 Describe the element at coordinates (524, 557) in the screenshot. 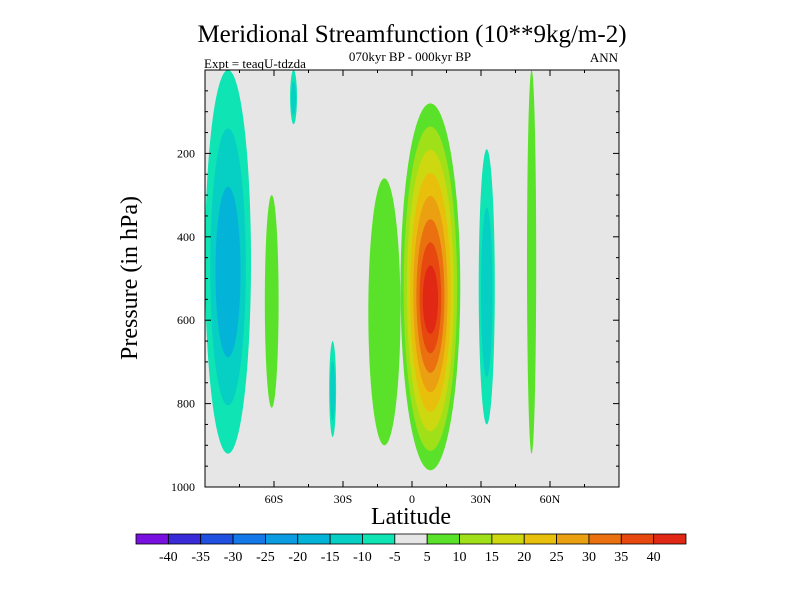

I see `colorbar-label: 20` at that location.